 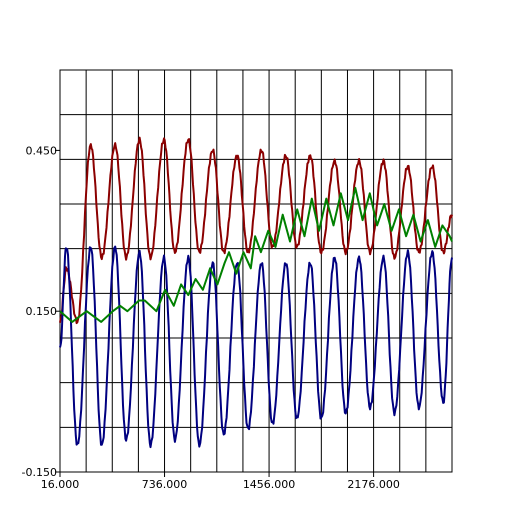 I want to click on x-tick-label: 2176.000, so click(x=373, y=484).